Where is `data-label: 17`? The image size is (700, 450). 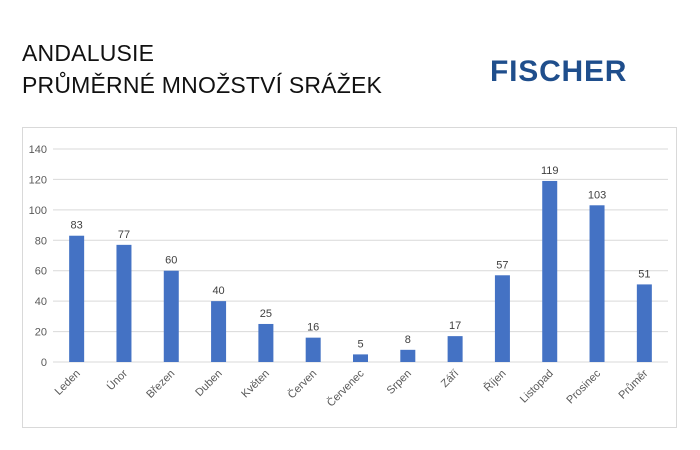 data-label: 17 is located at coordinates (455, 326).